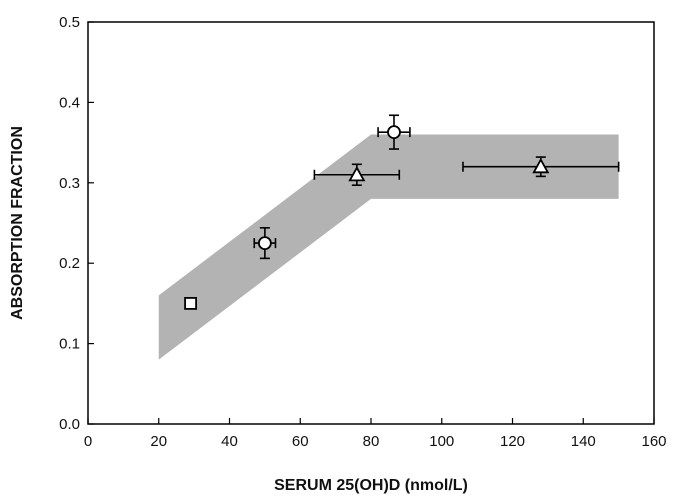 The width and height of the screenshot is (684, 500). What do you see at coordinates (190, 303) in the screenshot?
I see `data-point-square` at bounding box center [190, 303].